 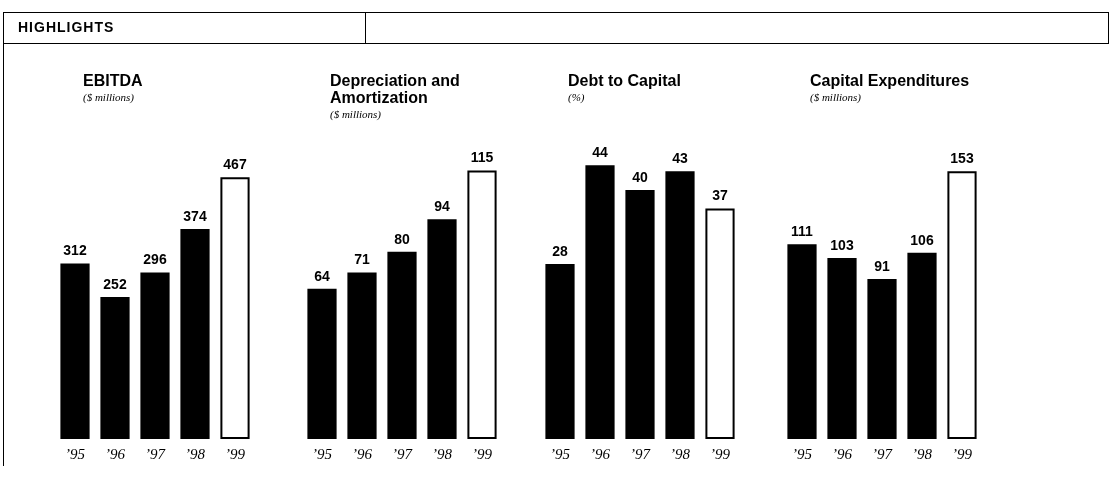 What do you see at coordinates (560, 250) in the screenshot?
I see `data-label: 28` at bounding box center [560, 250].